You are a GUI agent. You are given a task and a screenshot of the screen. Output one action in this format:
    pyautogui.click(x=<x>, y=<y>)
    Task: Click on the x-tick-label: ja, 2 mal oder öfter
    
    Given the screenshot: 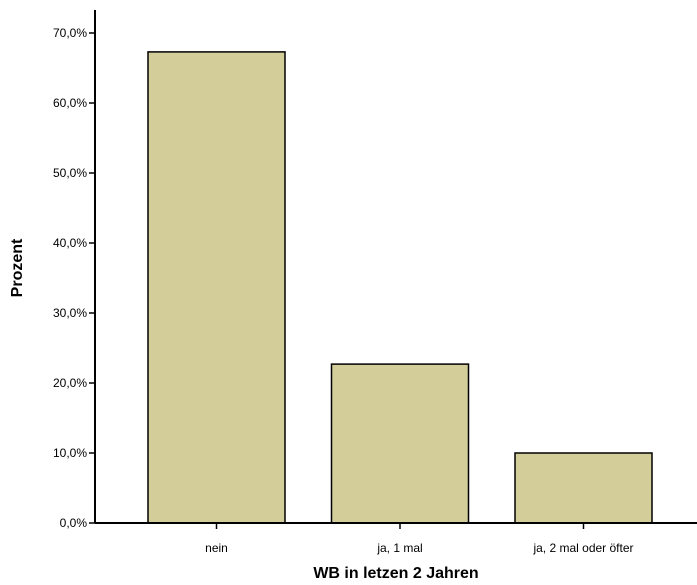 What is the action you would take?
    pyautogui.click(x=582, y=548)
    